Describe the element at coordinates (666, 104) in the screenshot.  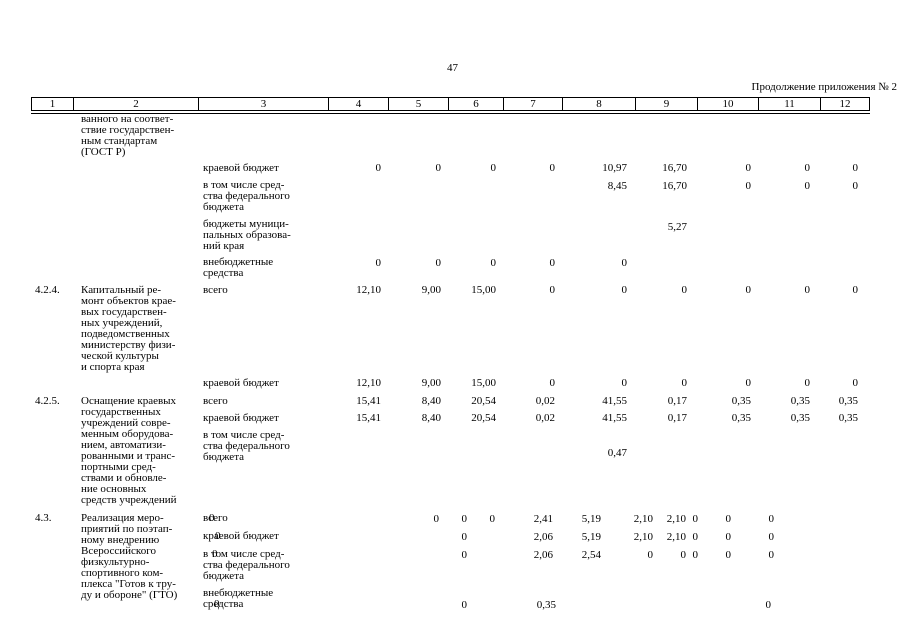
I see `header-col-9: 9` at that location.